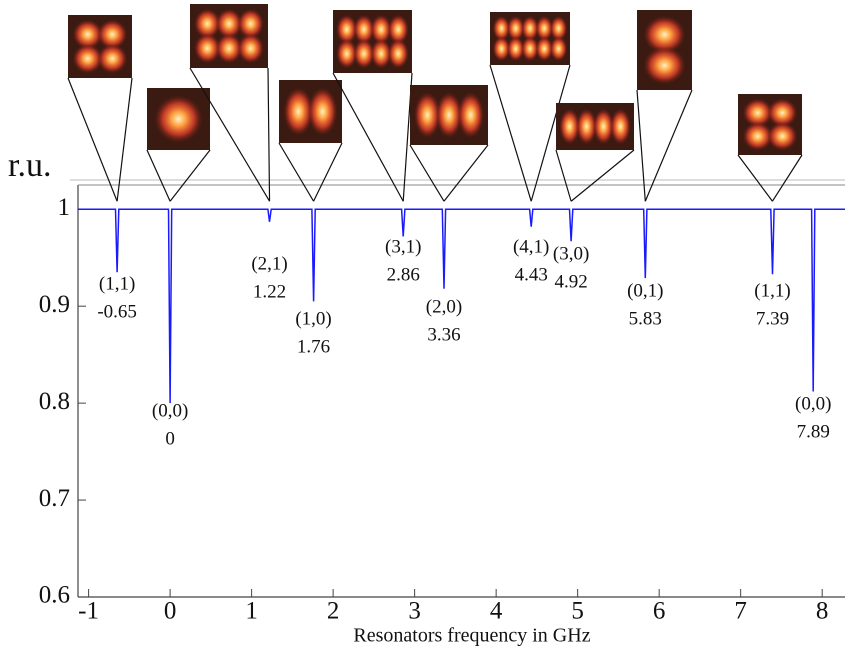  What do you see at coordinates (269, 291) in the screenshot?
I see `freq-label: 1.22` at bounding box center [269, 291].